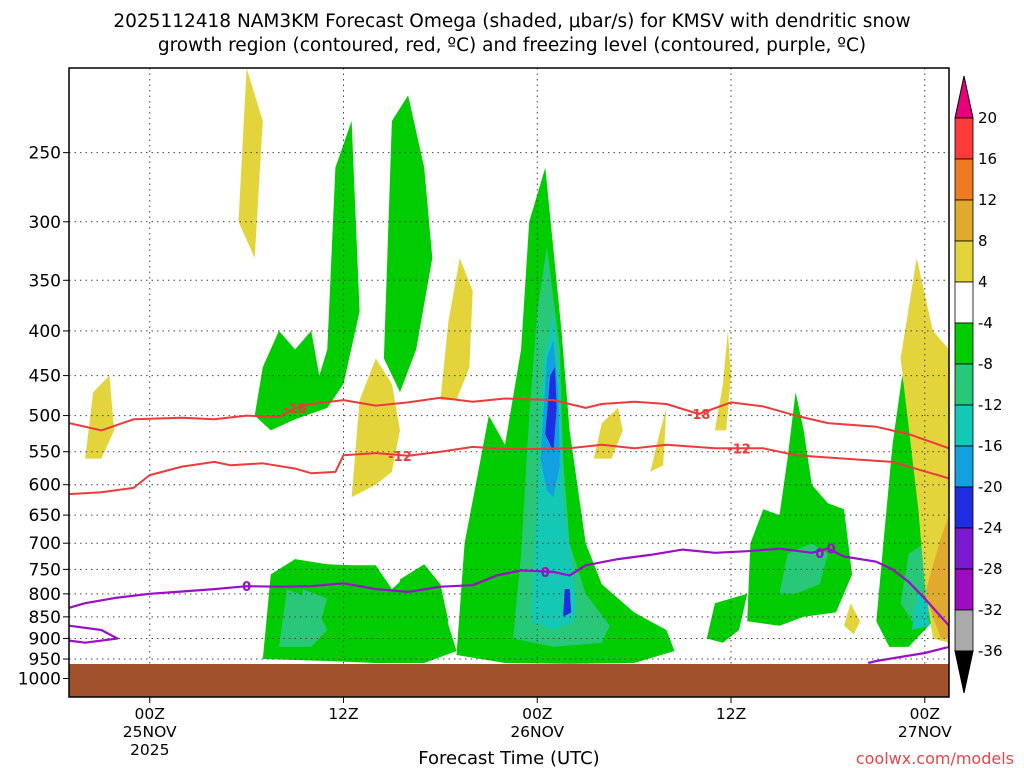 The width and height of the screenshot is (1024, 768). What do you see at coordinates (149, 750) in the screenshot?
I see `x-tick-label-0-2: 2025` at bounding box center [149, 750].